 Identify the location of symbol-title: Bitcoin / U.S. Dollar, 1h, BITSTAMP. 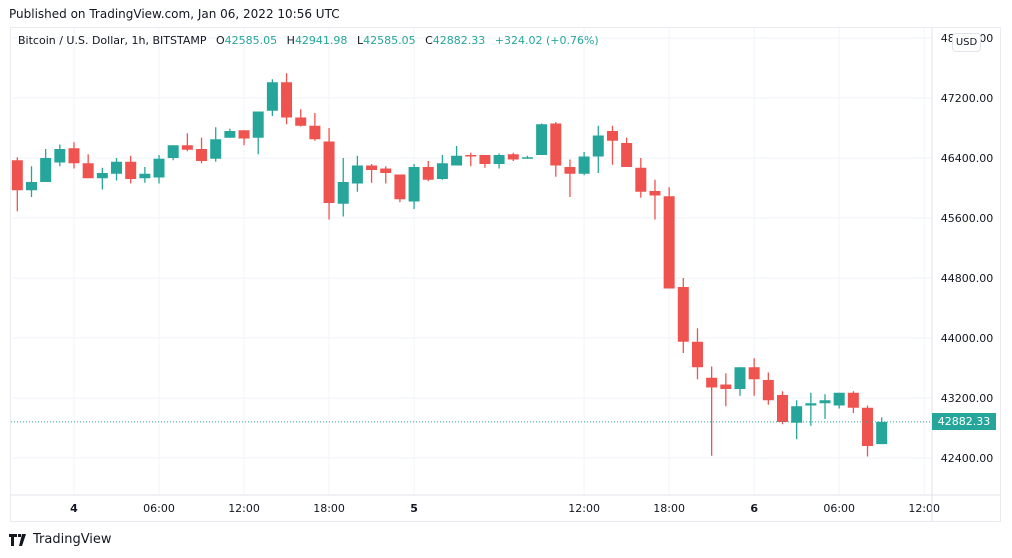
(112, 40).